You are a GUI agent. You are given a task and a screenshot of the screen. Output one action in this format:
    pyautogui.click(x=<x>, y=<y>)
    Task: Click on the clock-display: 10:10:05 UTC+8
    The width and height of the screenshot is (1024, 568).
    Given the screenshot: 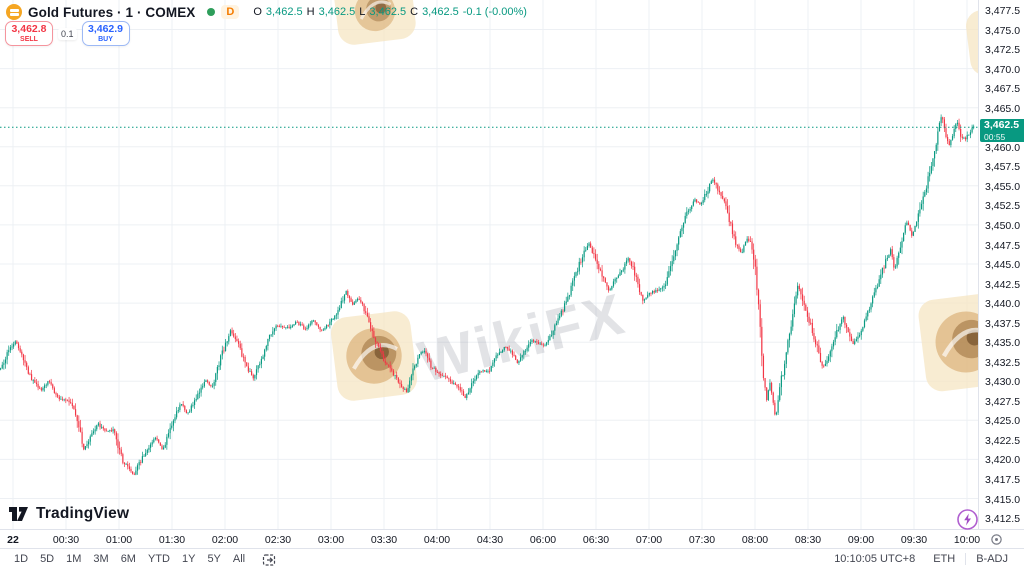 What is the action you would take?
    pyautogui.click(x=875, y=559)
    